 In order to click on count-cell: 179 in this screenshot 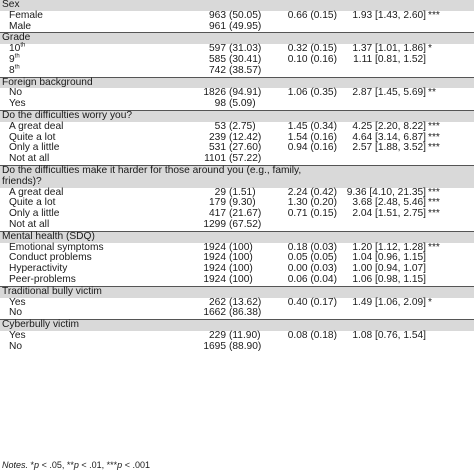, I will do `click(217, 203)`.